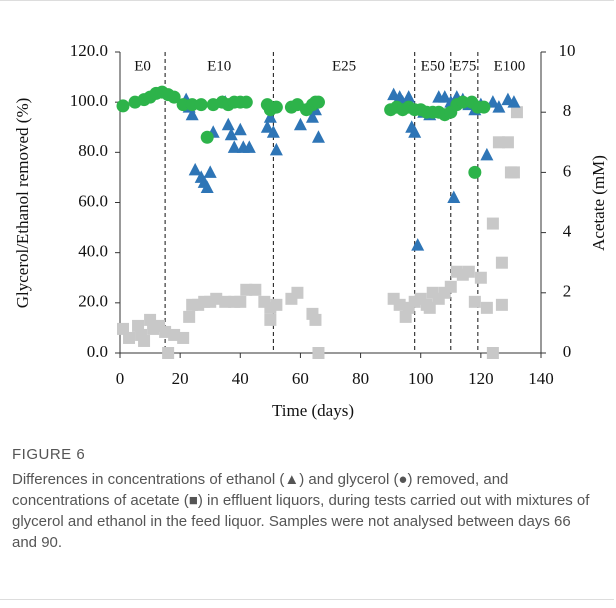 Image resolution: width=616 pixels, height=608 pixels. What do you see at coordinates (89, 50) in the screenshot?
I see `y-tick-label: 120.0` at bounding box center [89, 50].